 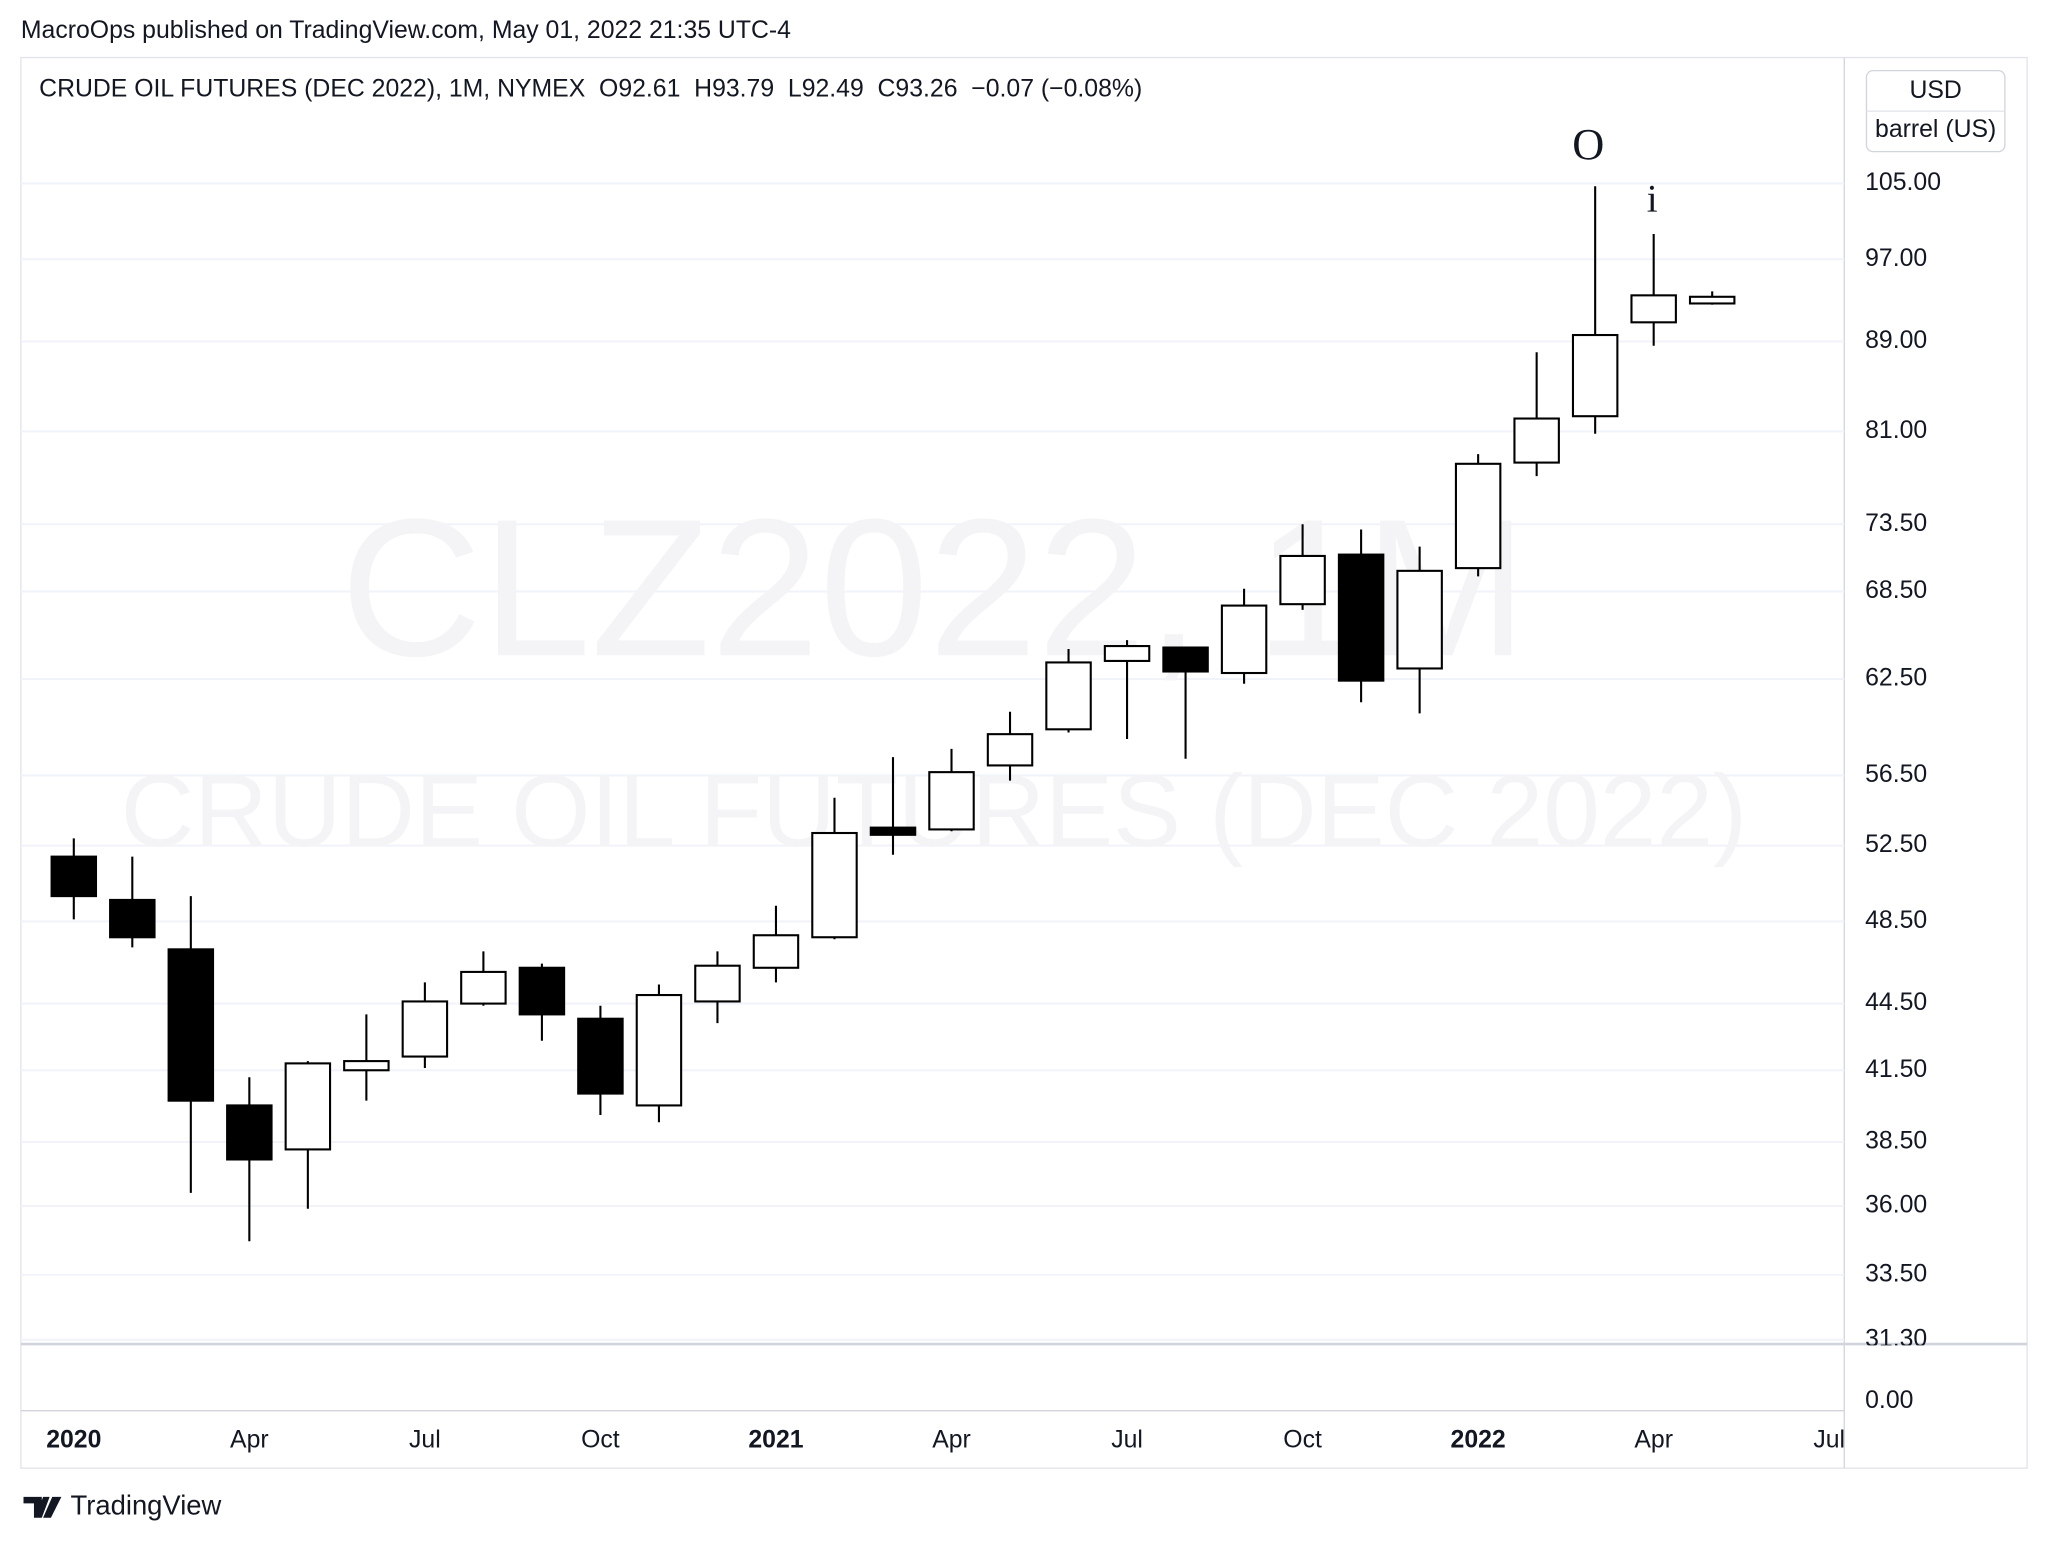 What do you see at coordinates (1896, 1069) in the screenshot?
I see `y-tick-label: 41.50` at bounding box center [1896, 1069].